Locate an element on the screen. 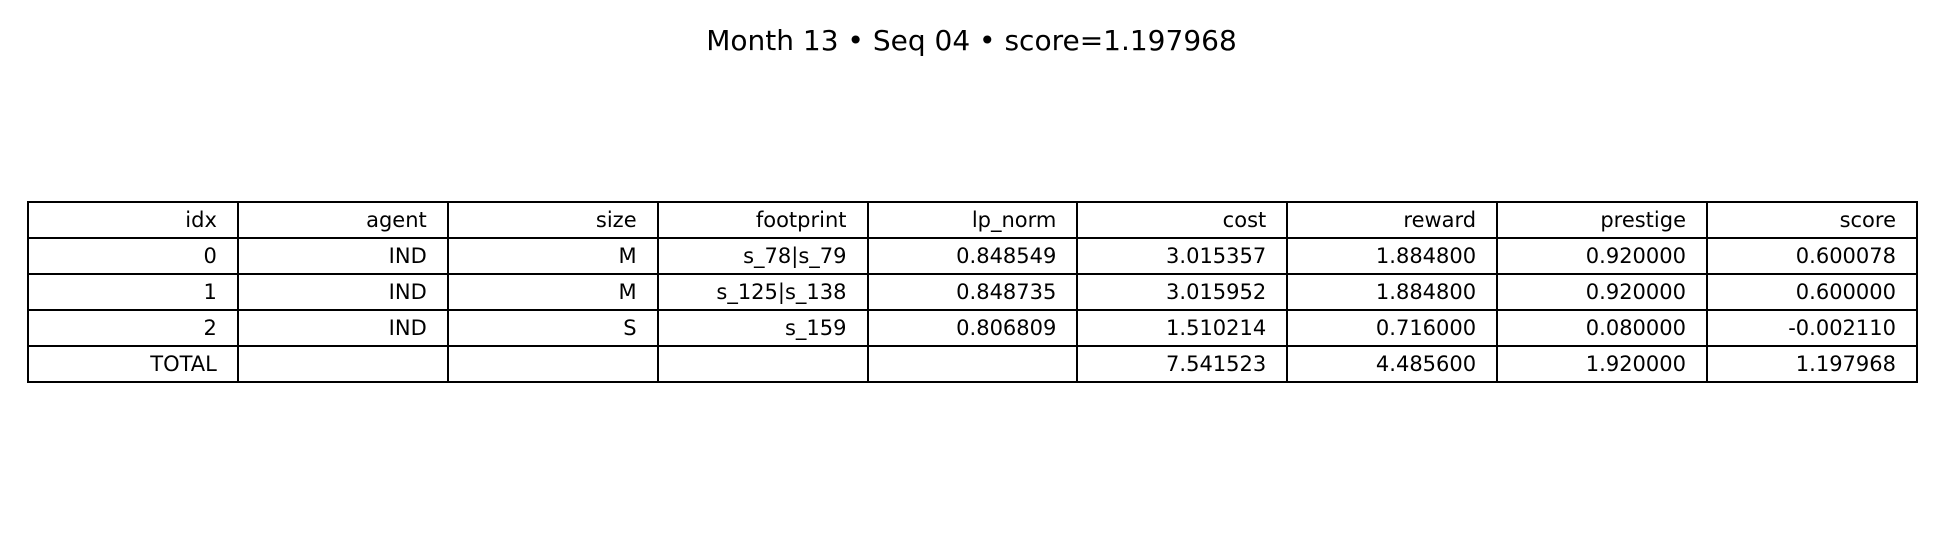  table-cell-lp-norm is located at coordinates (972, 364).